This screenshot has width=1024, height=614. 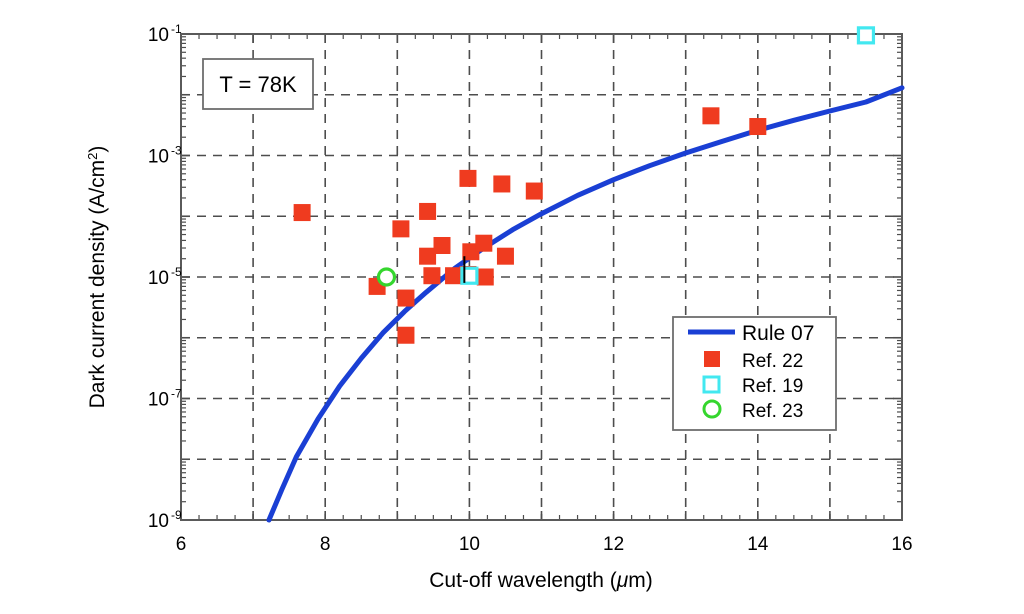 I want to click on y-tick-label: 10 -5, so click(x=165, y=277).